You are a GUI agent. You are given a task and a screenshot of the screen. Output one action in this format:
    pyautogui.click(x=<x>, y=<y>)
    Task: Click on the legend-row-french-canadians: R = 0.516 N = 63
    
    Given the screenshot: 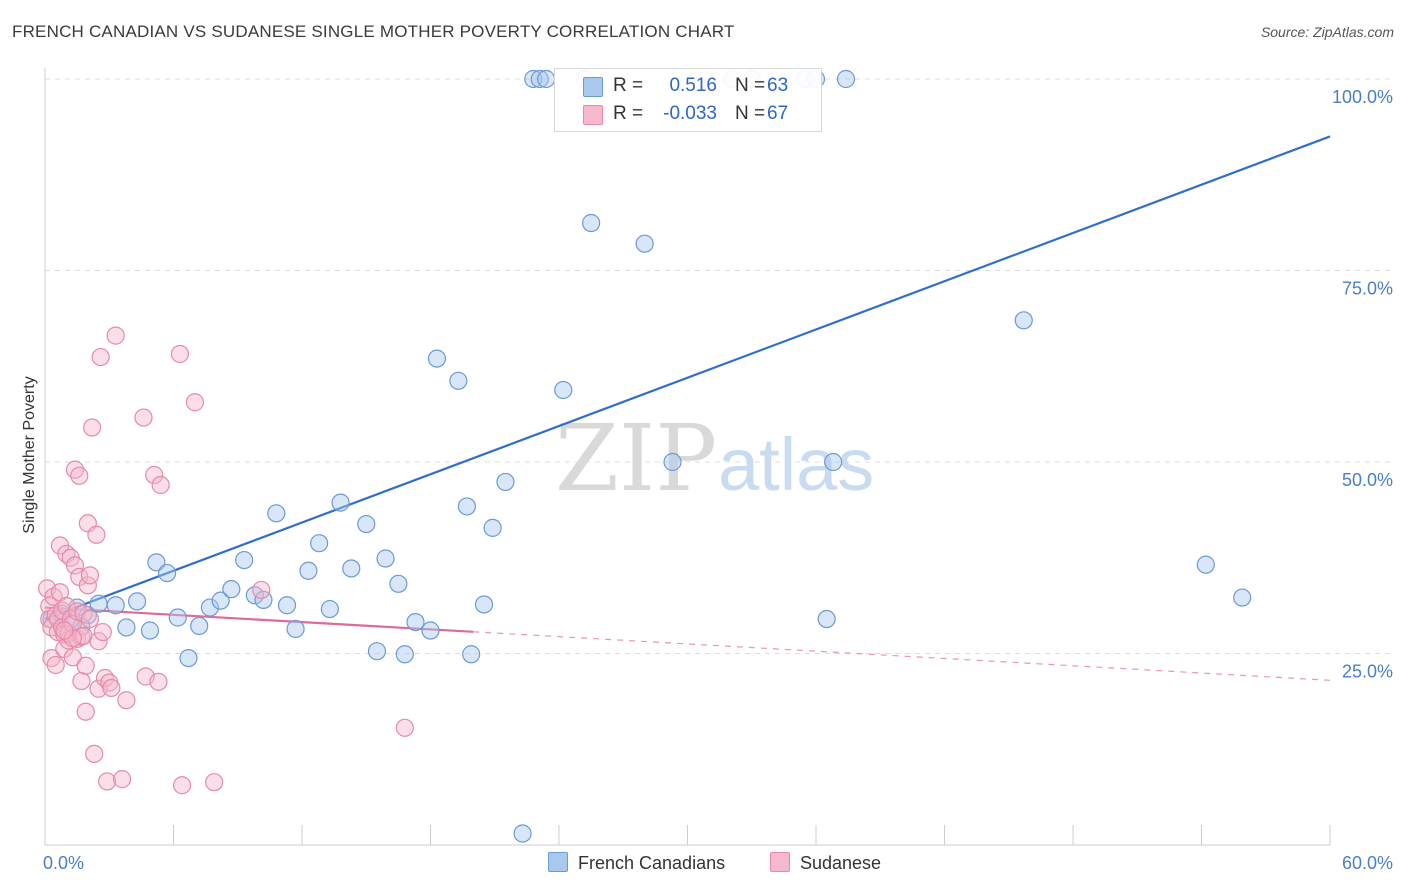 What is the action you would take?
    pyautogui.click(x=688, y=86)
    